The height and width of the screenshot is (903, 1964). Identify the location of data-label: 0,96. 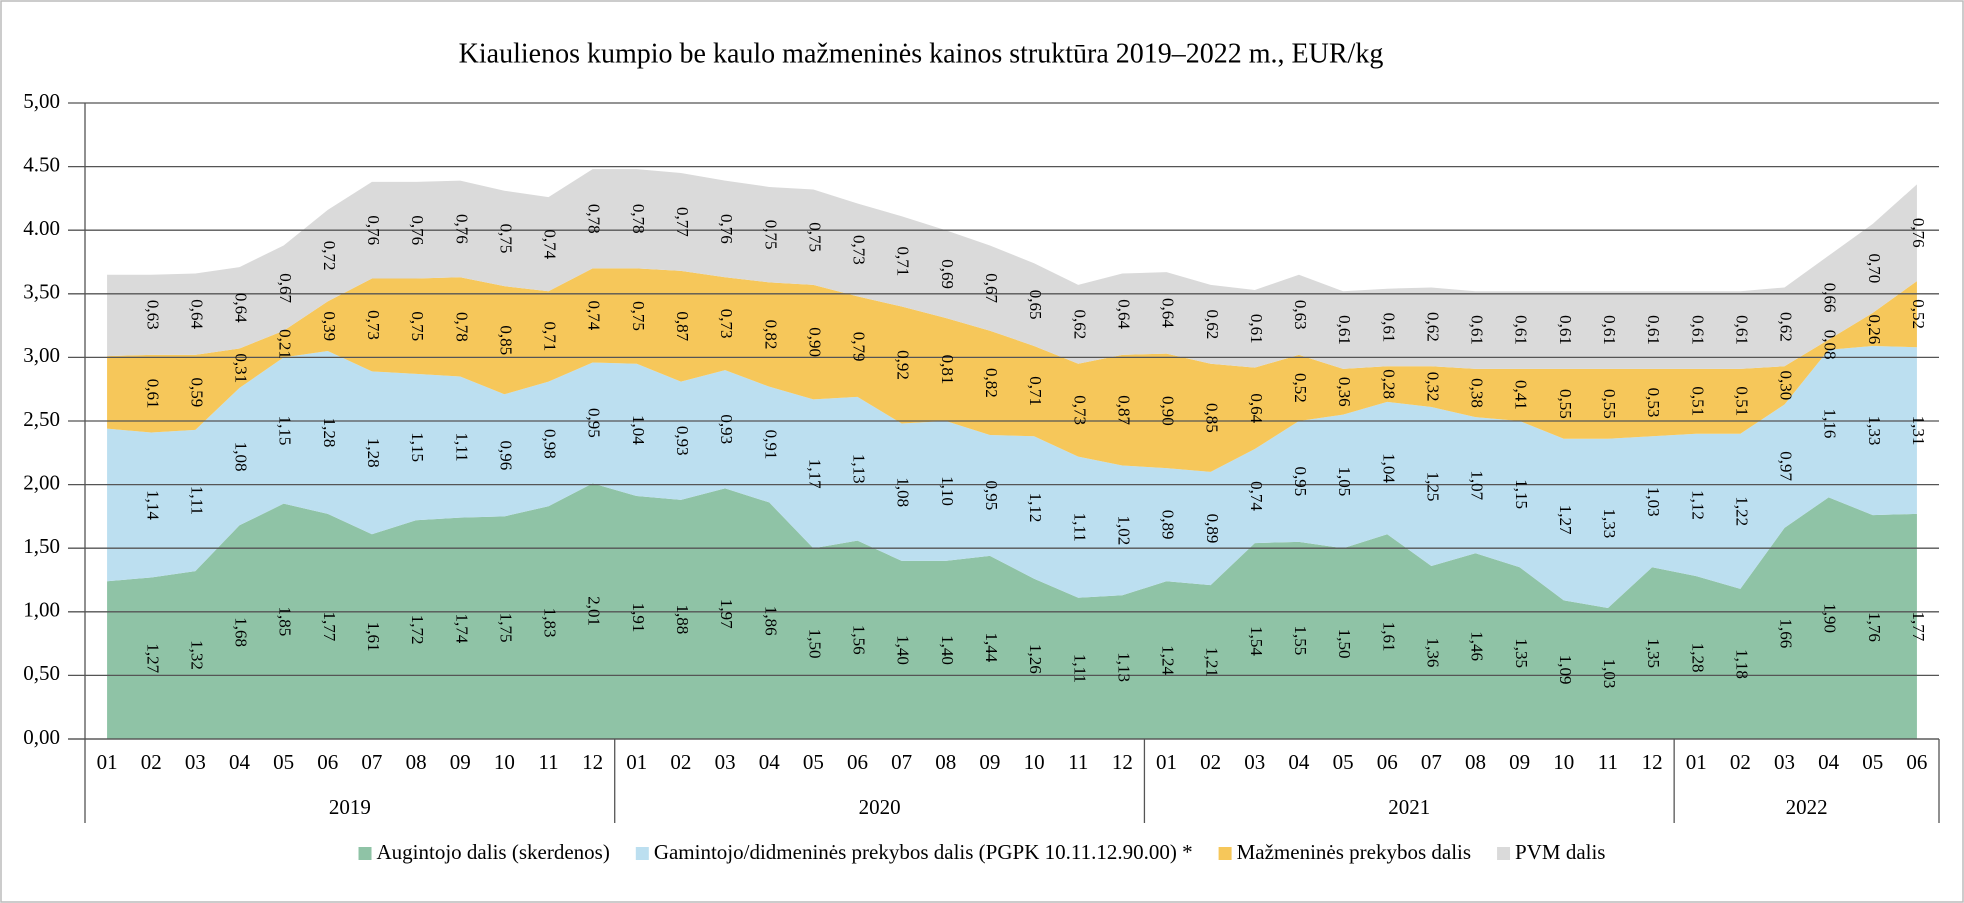
(505, 455).